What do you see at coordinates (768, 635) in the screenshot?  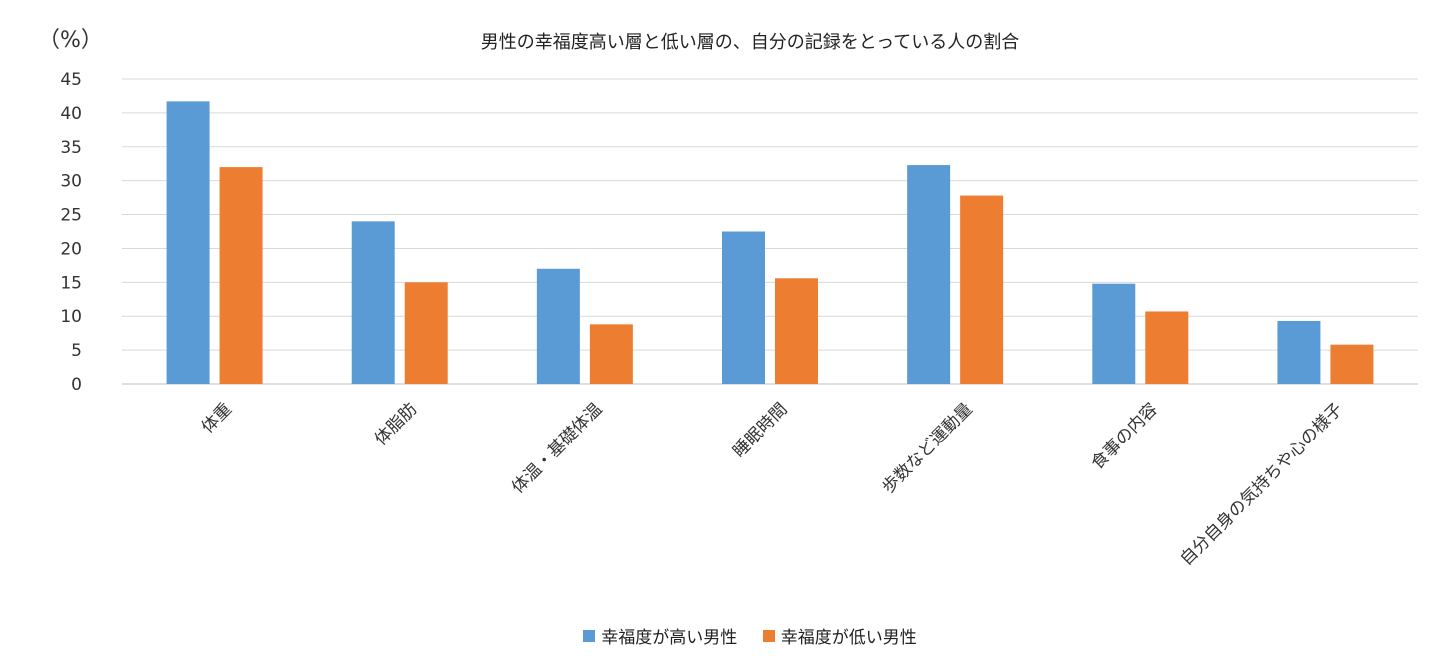 I see `legend-swatch-low` at bounding box center [768, 635].